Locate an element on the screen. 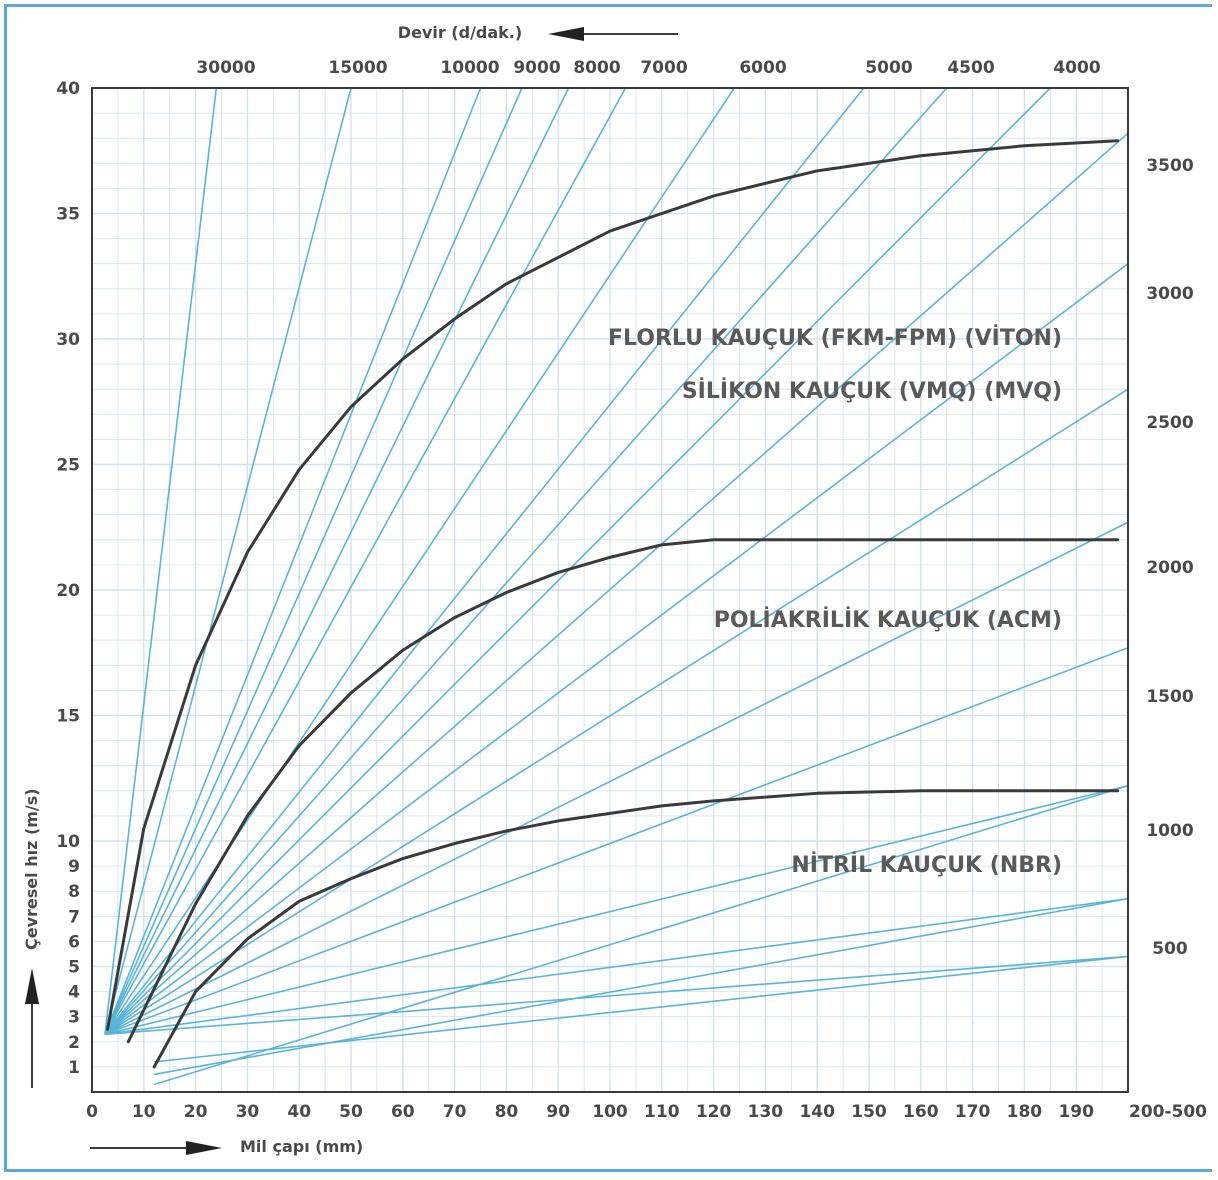 The width and height of the screenshot is (1218, 1180). x-axis-title: Mil çapı (mm) is located at coordinates (301, 1146).